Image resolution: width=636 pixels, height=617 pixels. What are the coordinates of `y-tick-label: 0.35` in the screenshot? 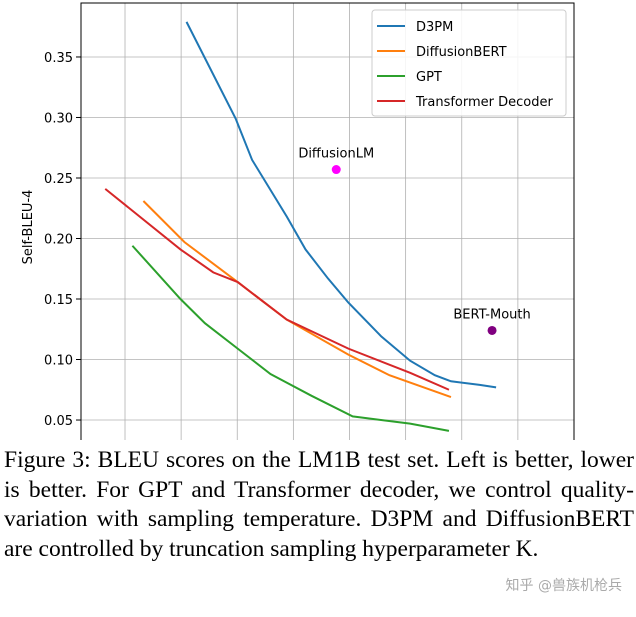 It's located at (58, 58).